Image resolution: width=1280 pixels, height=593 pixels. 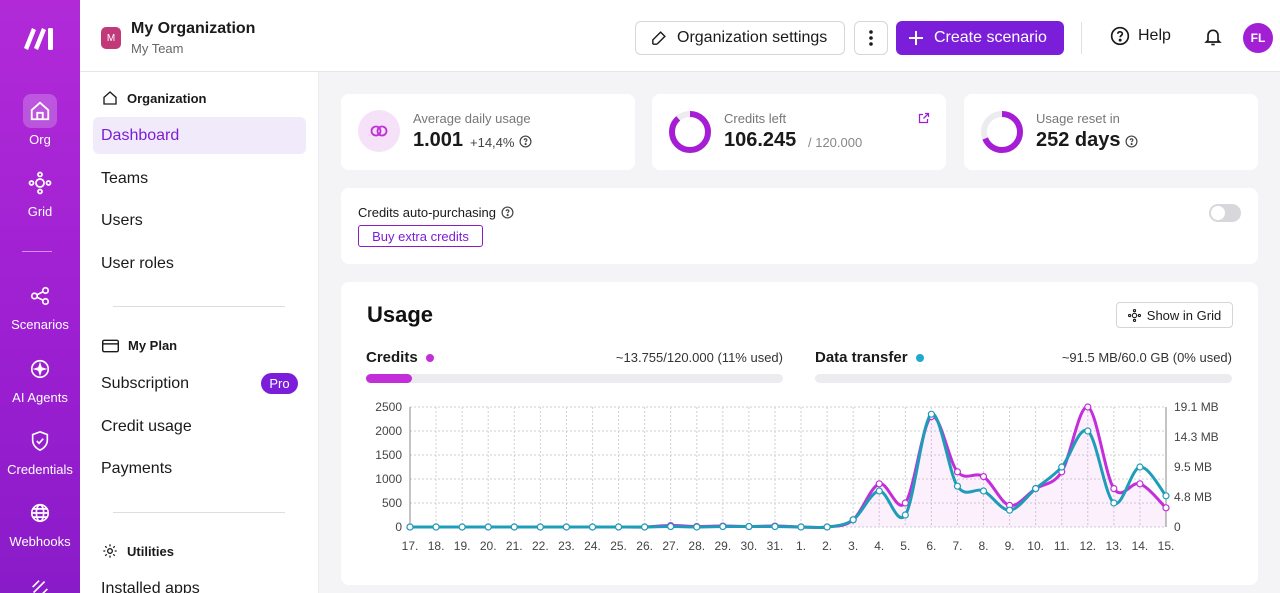 What do you see at coordinates (199, 135) in the screenshot?
I see `sidebar-item-dashboard: Dashboard` at bounding box center [199, 135].